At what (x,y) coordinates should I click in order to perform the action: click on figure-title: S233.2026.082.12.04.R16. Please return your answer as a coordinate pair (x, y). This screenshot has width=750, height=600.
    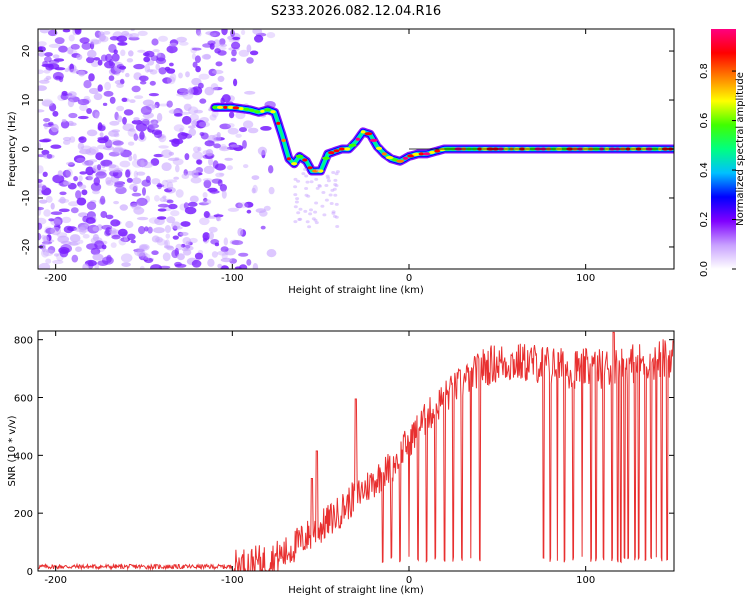
    Looking at the image, I should click on (356, 11).